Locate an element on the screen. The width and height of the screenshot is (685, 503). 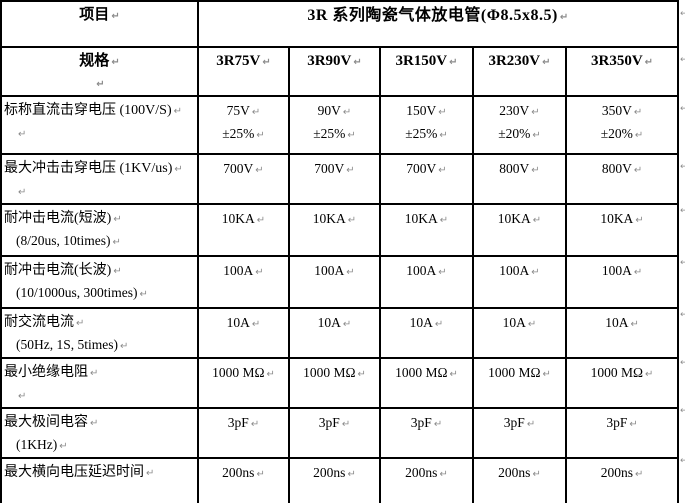
row-label-sub: (8/20us, 10times) is located at coordinates (63, 240).